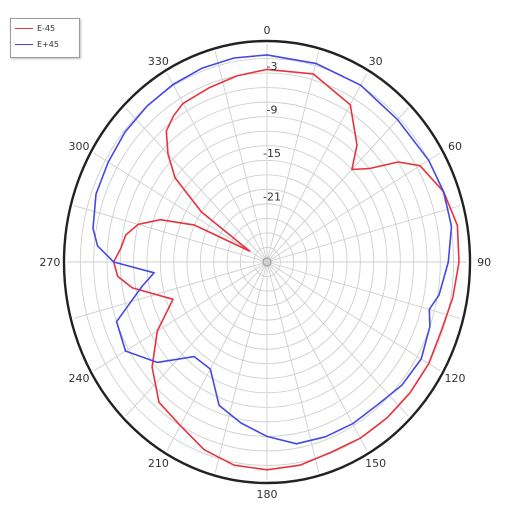 The height and width of the screenshot is (508, 525). Describe the element at coordinates (267, 262) in the screenshot. I see `center-marker` at that location.